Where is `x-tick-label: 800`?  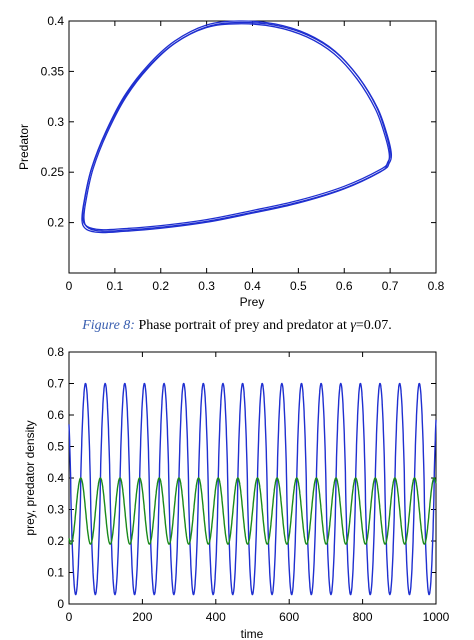 x-tick-label: 800 is located at coordinates (363, 617).